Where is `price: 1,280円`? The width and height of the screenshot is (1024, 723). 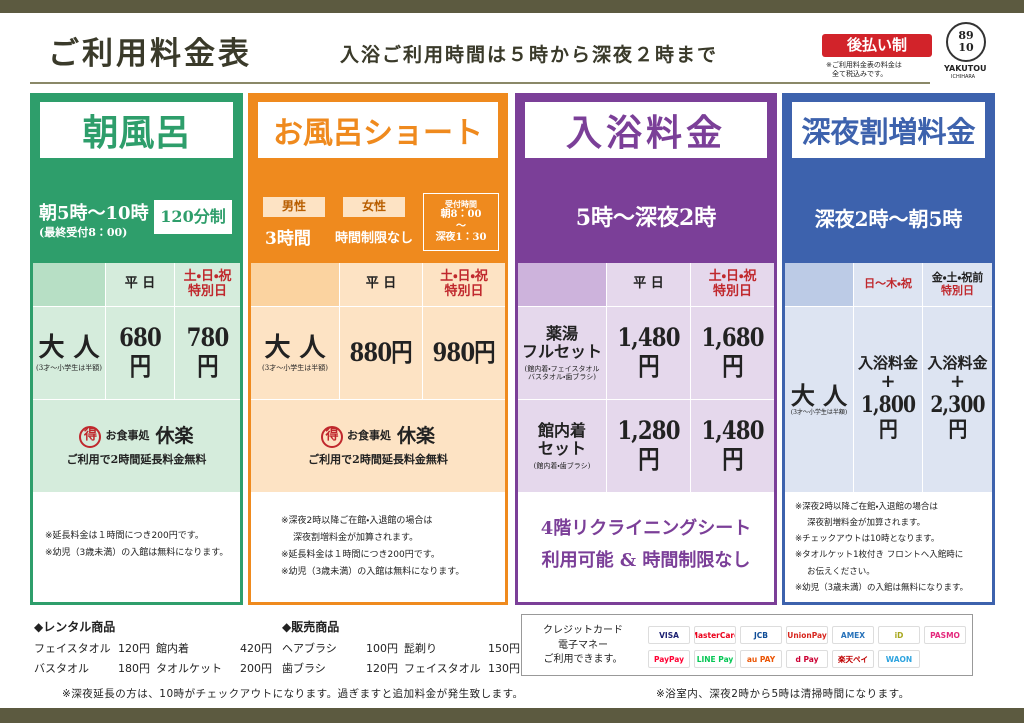 price: 1,280円 is located at coordinates (648, 445).